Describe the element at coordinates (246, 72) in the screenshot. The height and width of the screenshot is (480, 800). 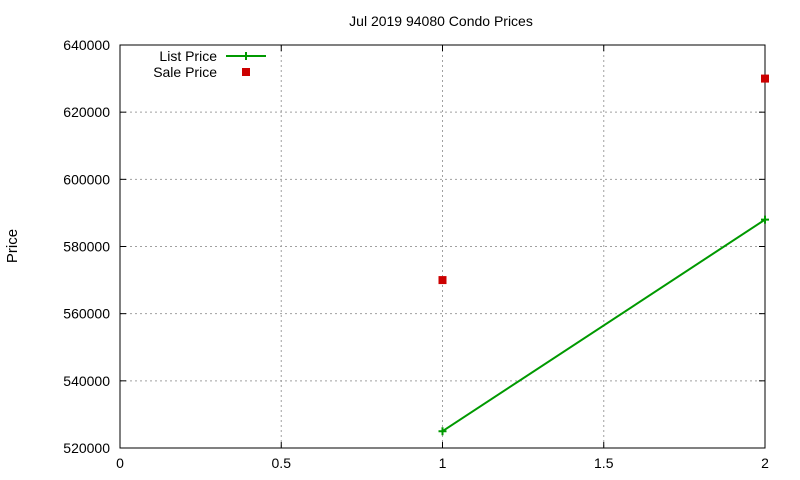
I see `legend-marker-sale-price` at that location.